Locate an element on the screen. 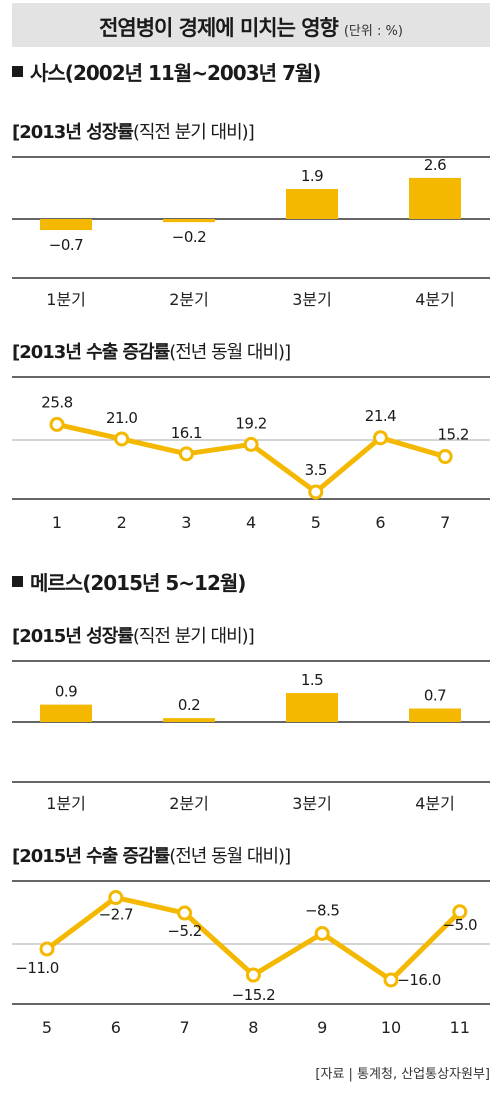 Image resolution: width=500 pixels, height=1094 pixels. bar-value-label: 1.9 is located at coordinates (312, 176).